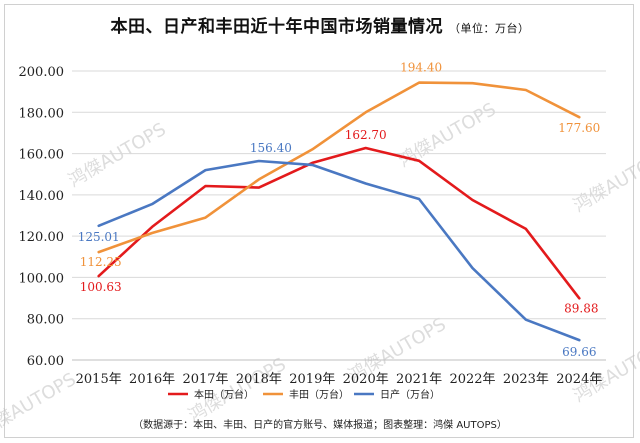  I want to click on x-tick-label: 2021年, so click(419, 379).